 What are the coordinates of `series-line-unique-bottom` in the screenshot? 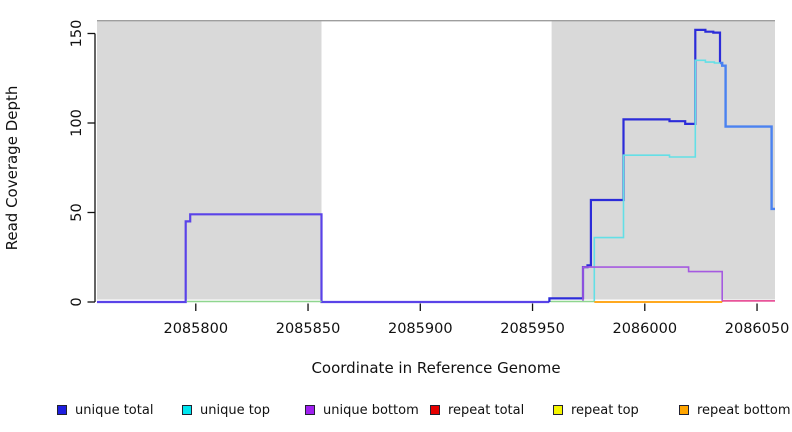 It's located at (653, 284).